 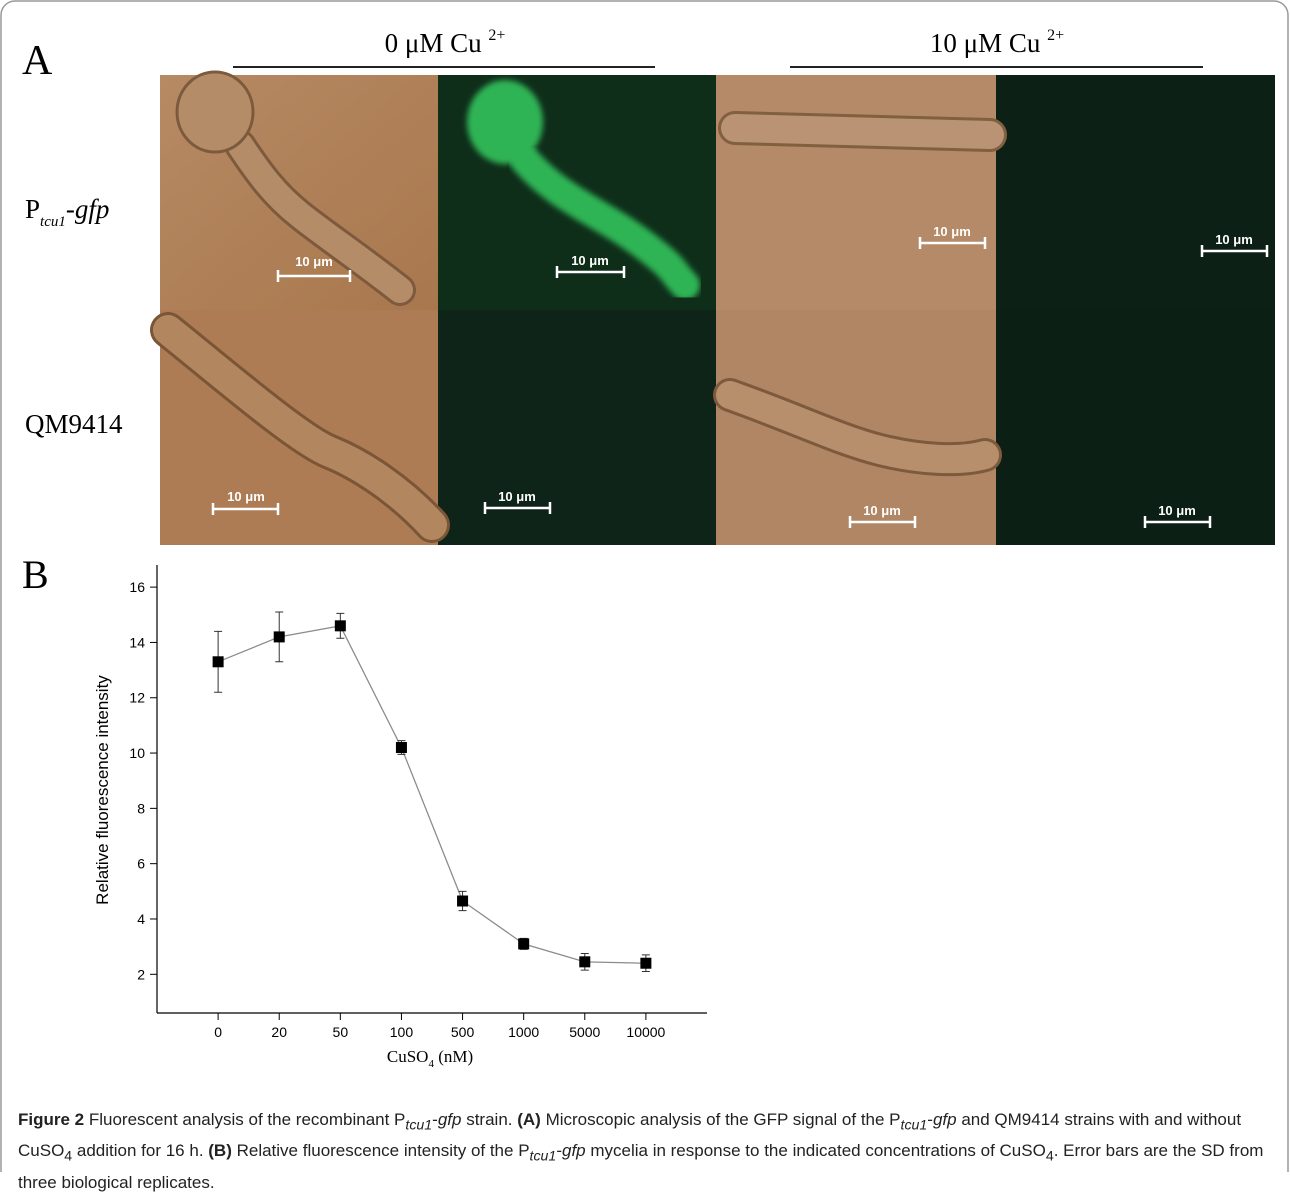 I want to click on x-tick-label: 0, so click(x=218, y=1032).